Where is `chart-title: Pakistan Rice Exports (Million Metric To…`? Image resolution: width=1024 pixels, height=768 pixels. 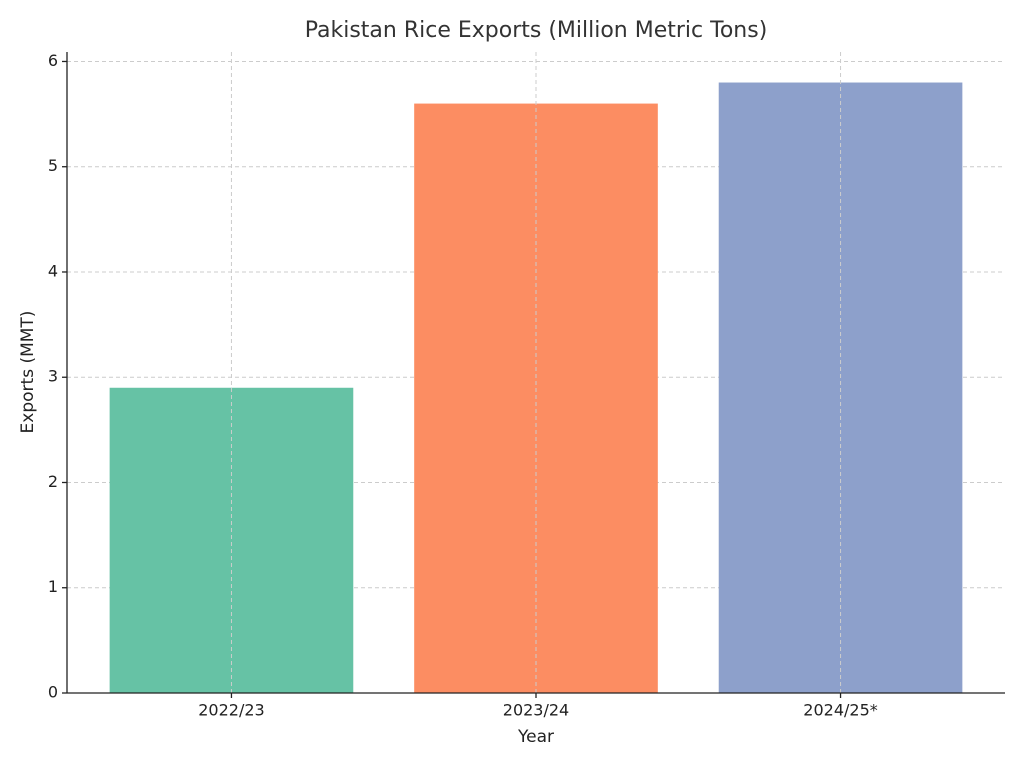 chart-title: Pakistan Rice Exports (Million Metric To… is located at coordinates (536, 30).